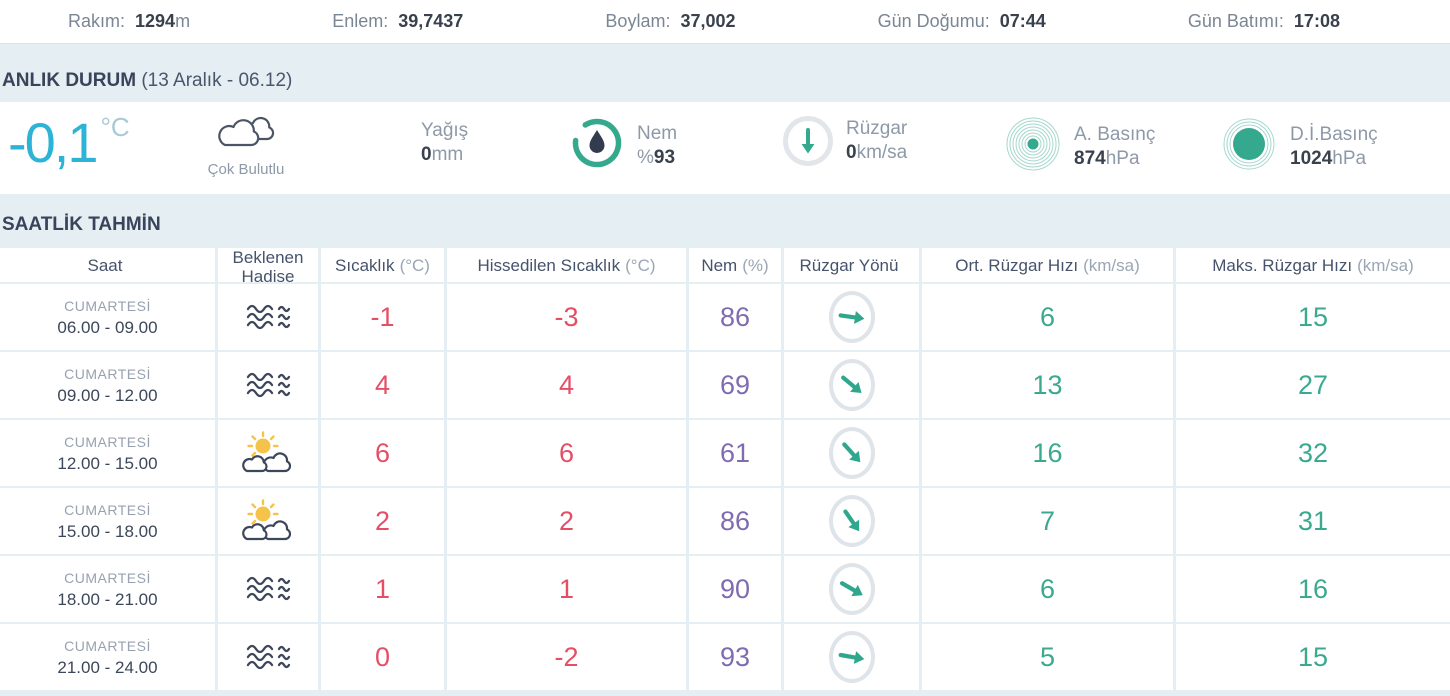 The image size is (1450, 696). I want to click on forecast-time-range: 18.00 - 21.00, so click(107, 599).